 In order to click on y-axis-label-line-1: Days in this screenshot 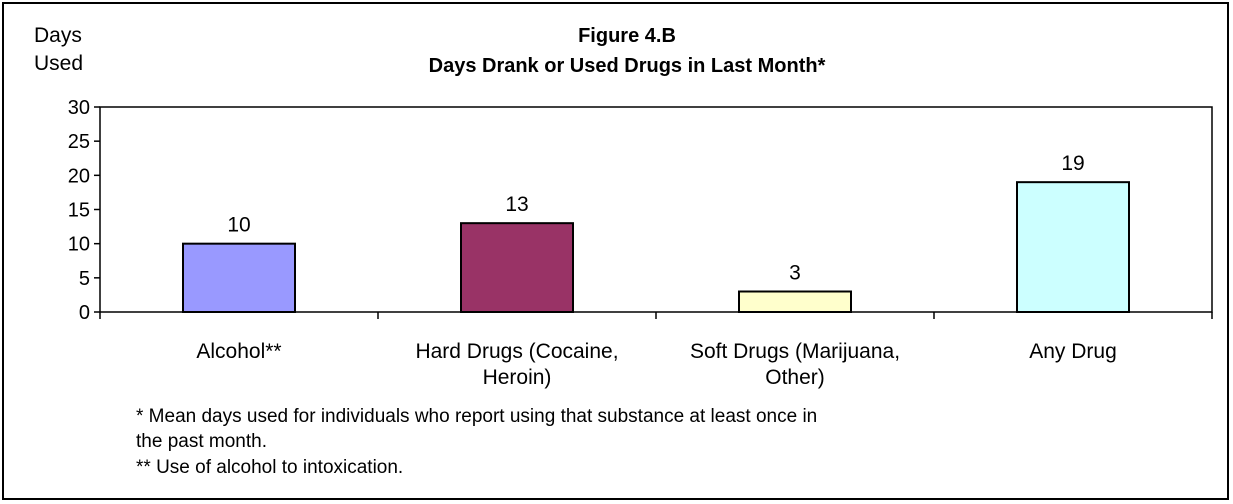, I will do `click(58, 35)`.